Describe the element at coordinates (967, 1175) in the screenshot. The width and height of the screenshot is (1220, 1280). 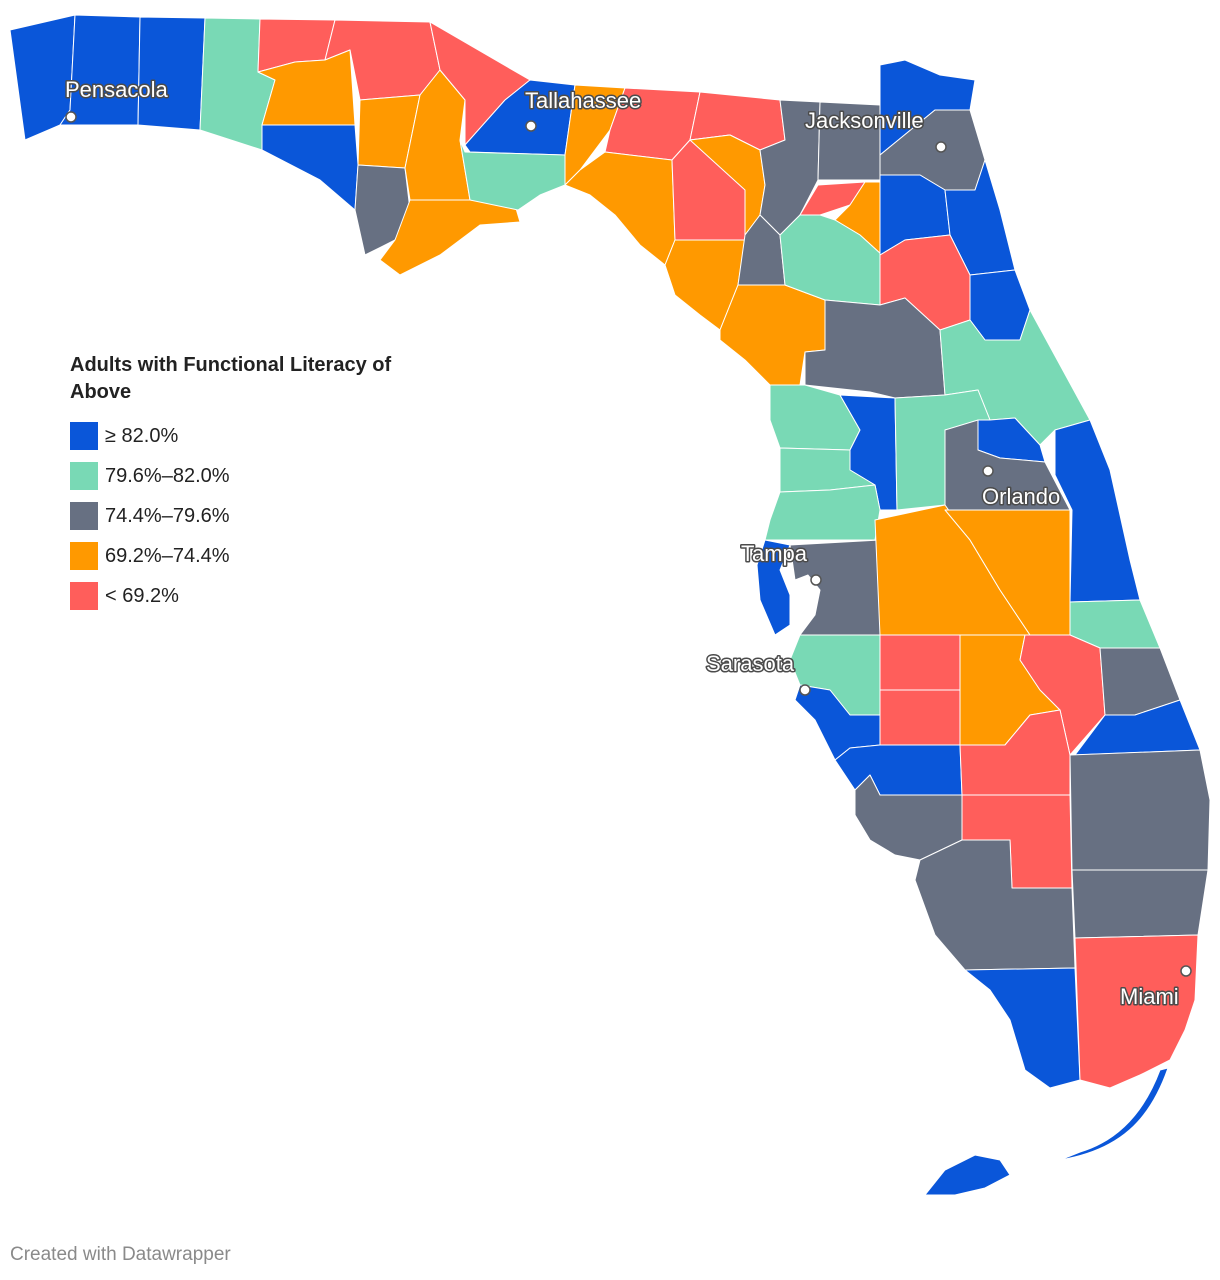
I see `key-west-area` at that location.